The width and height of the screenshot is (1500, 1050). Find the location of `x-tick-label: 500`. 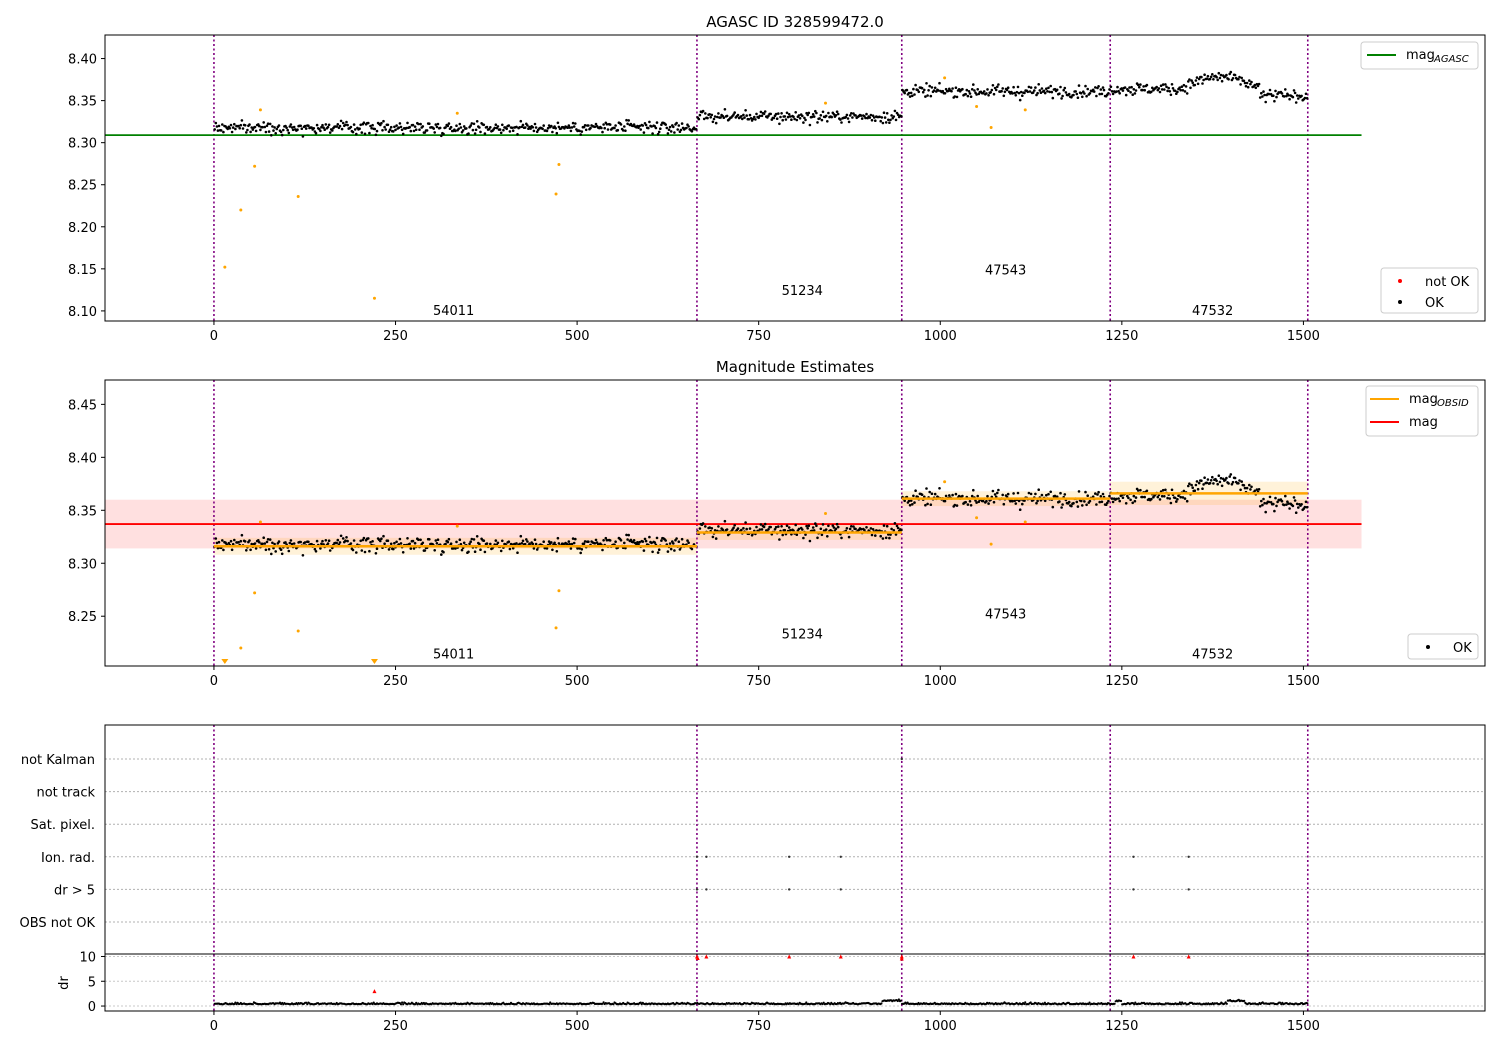

x-tick-label: 500 is located at coordinates (577, 1026).